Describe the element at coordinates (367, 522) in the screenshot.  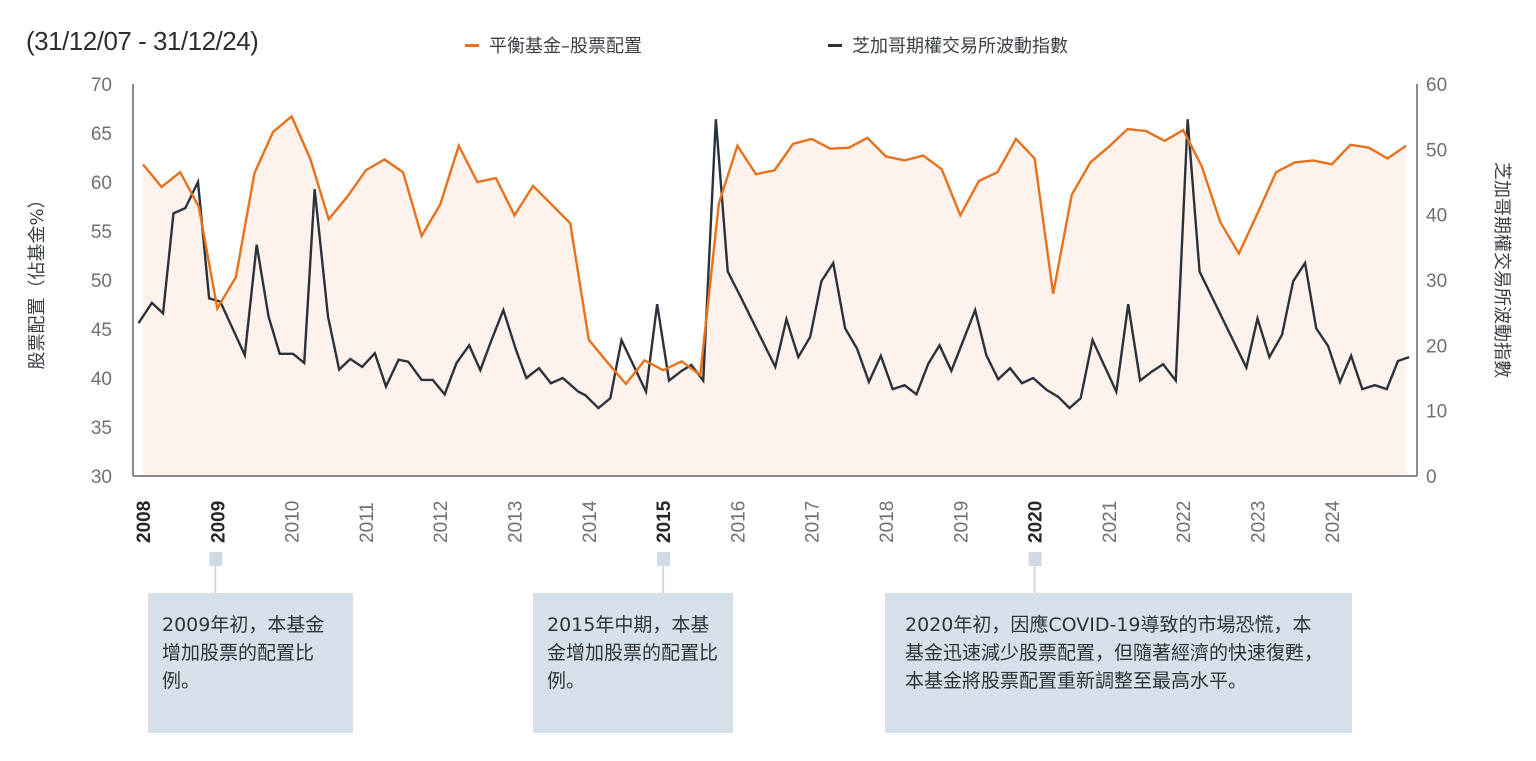
I see `x-tick-label: 2011` at that location.